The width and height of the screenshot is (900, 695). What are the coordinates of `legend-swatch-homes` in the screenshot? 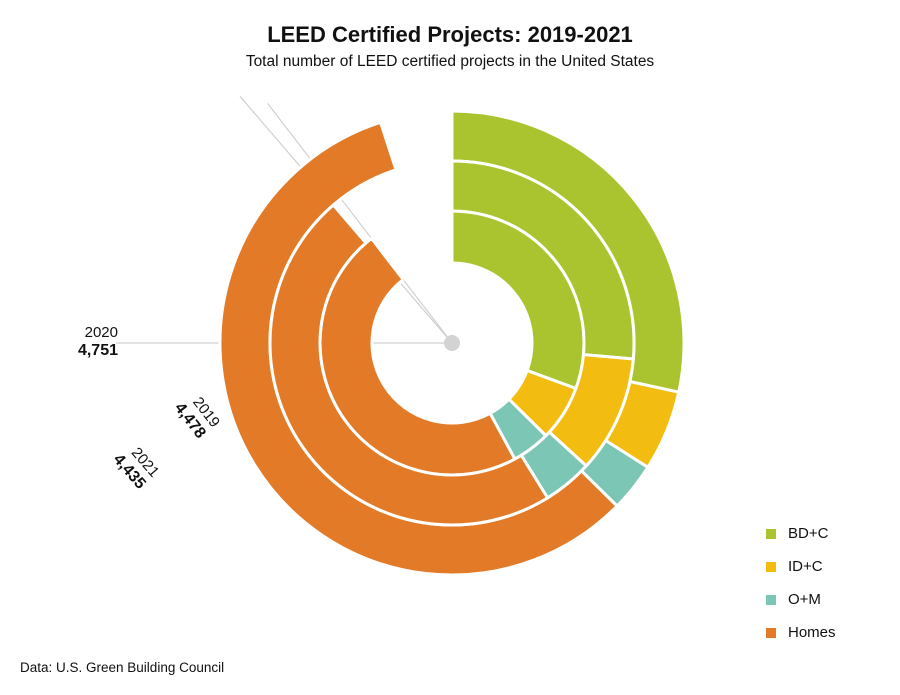 It's located at (771, 633).